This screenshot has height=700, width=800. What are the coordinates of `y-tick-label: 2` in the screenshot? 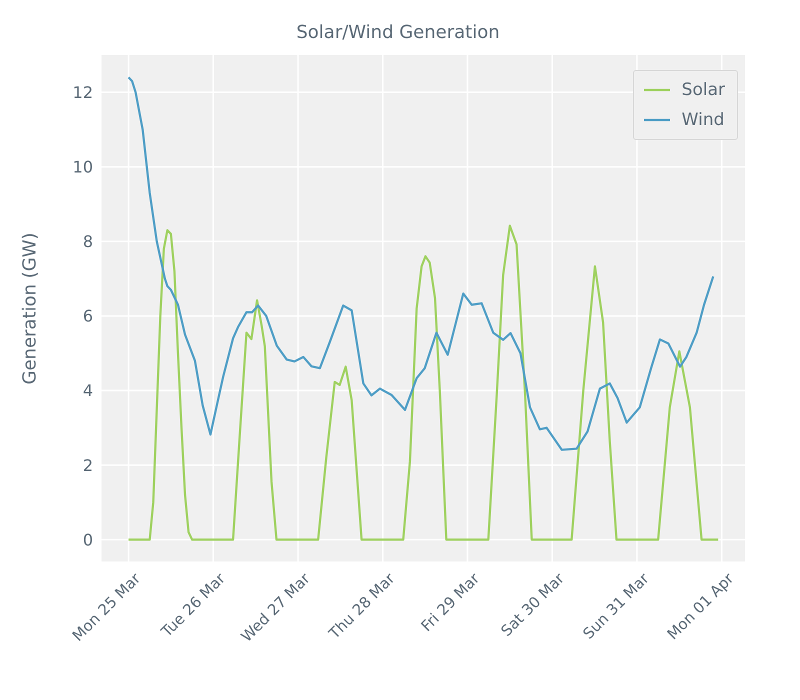 It's located at (87, 465).